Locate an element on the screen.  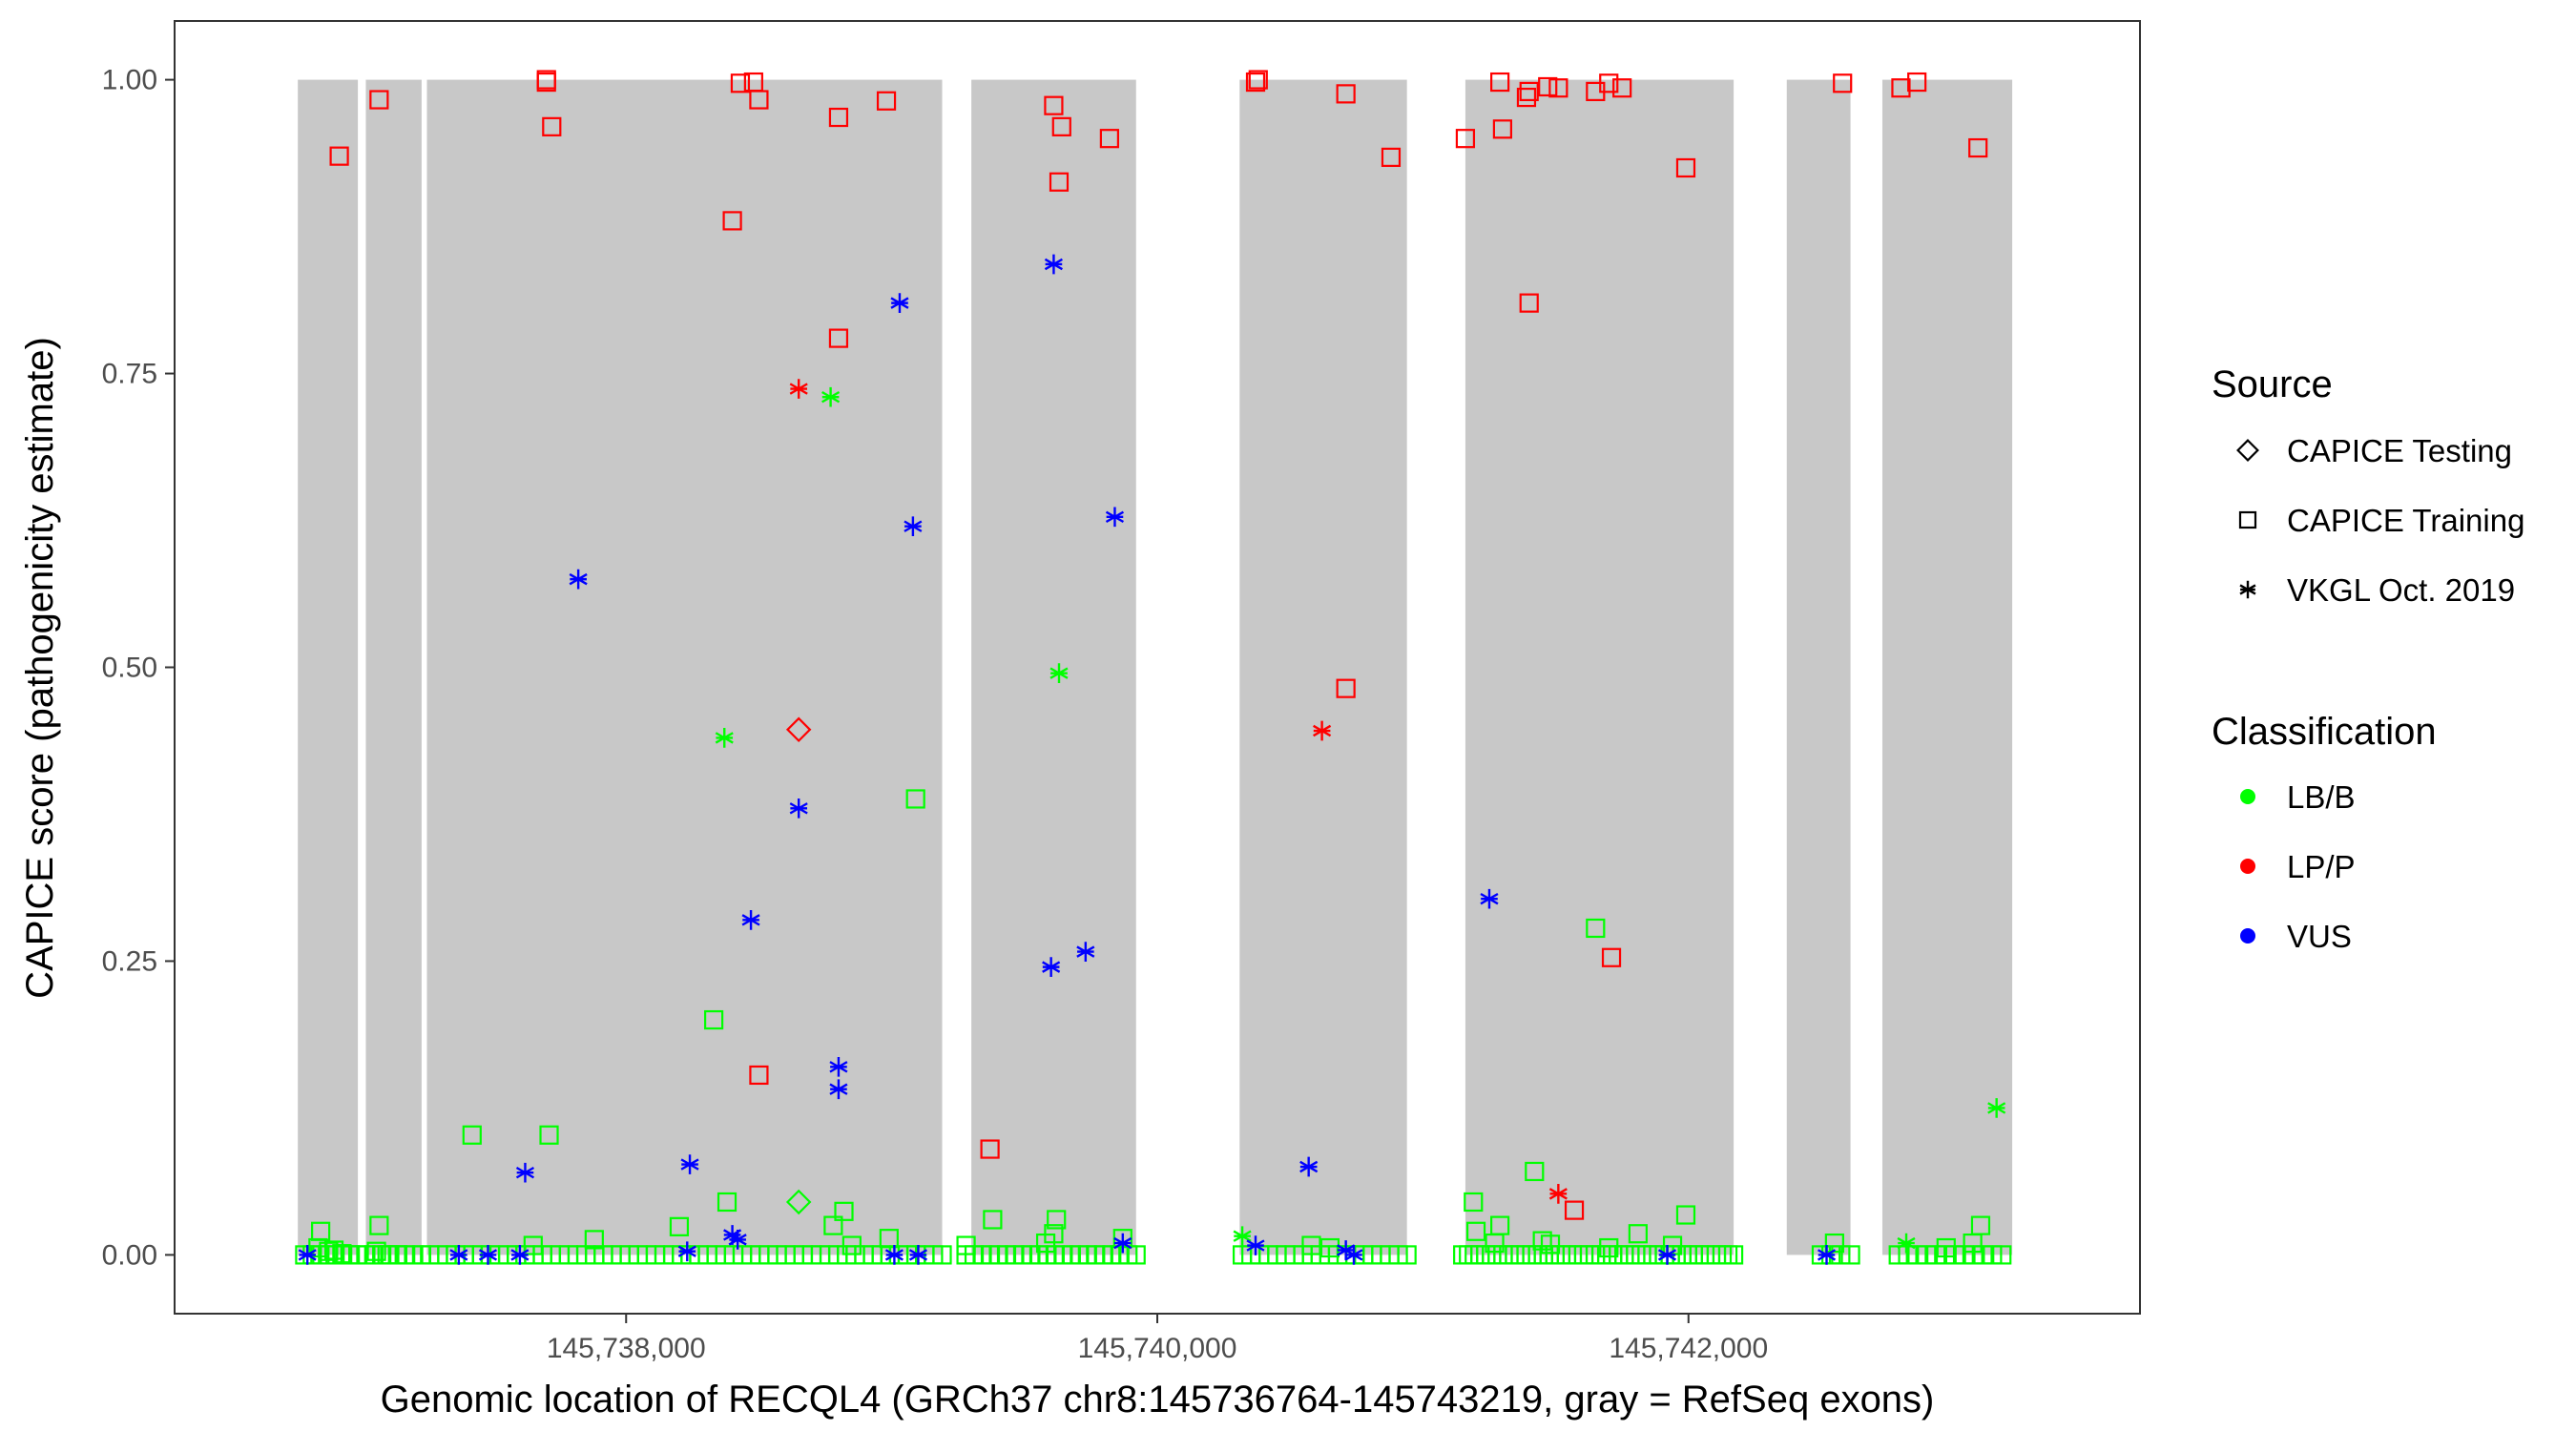
y-tick-label: 1.00 is located at coordinates (129, 80).